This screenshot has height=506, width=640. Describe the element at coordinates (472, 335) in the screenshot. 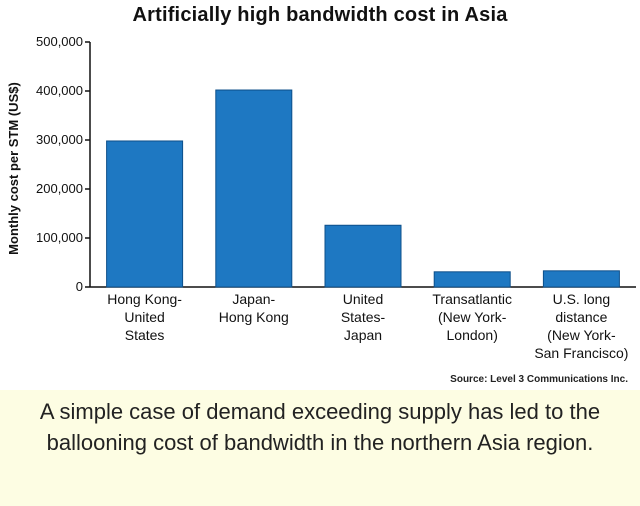

I see `category-label: London)` at that location.